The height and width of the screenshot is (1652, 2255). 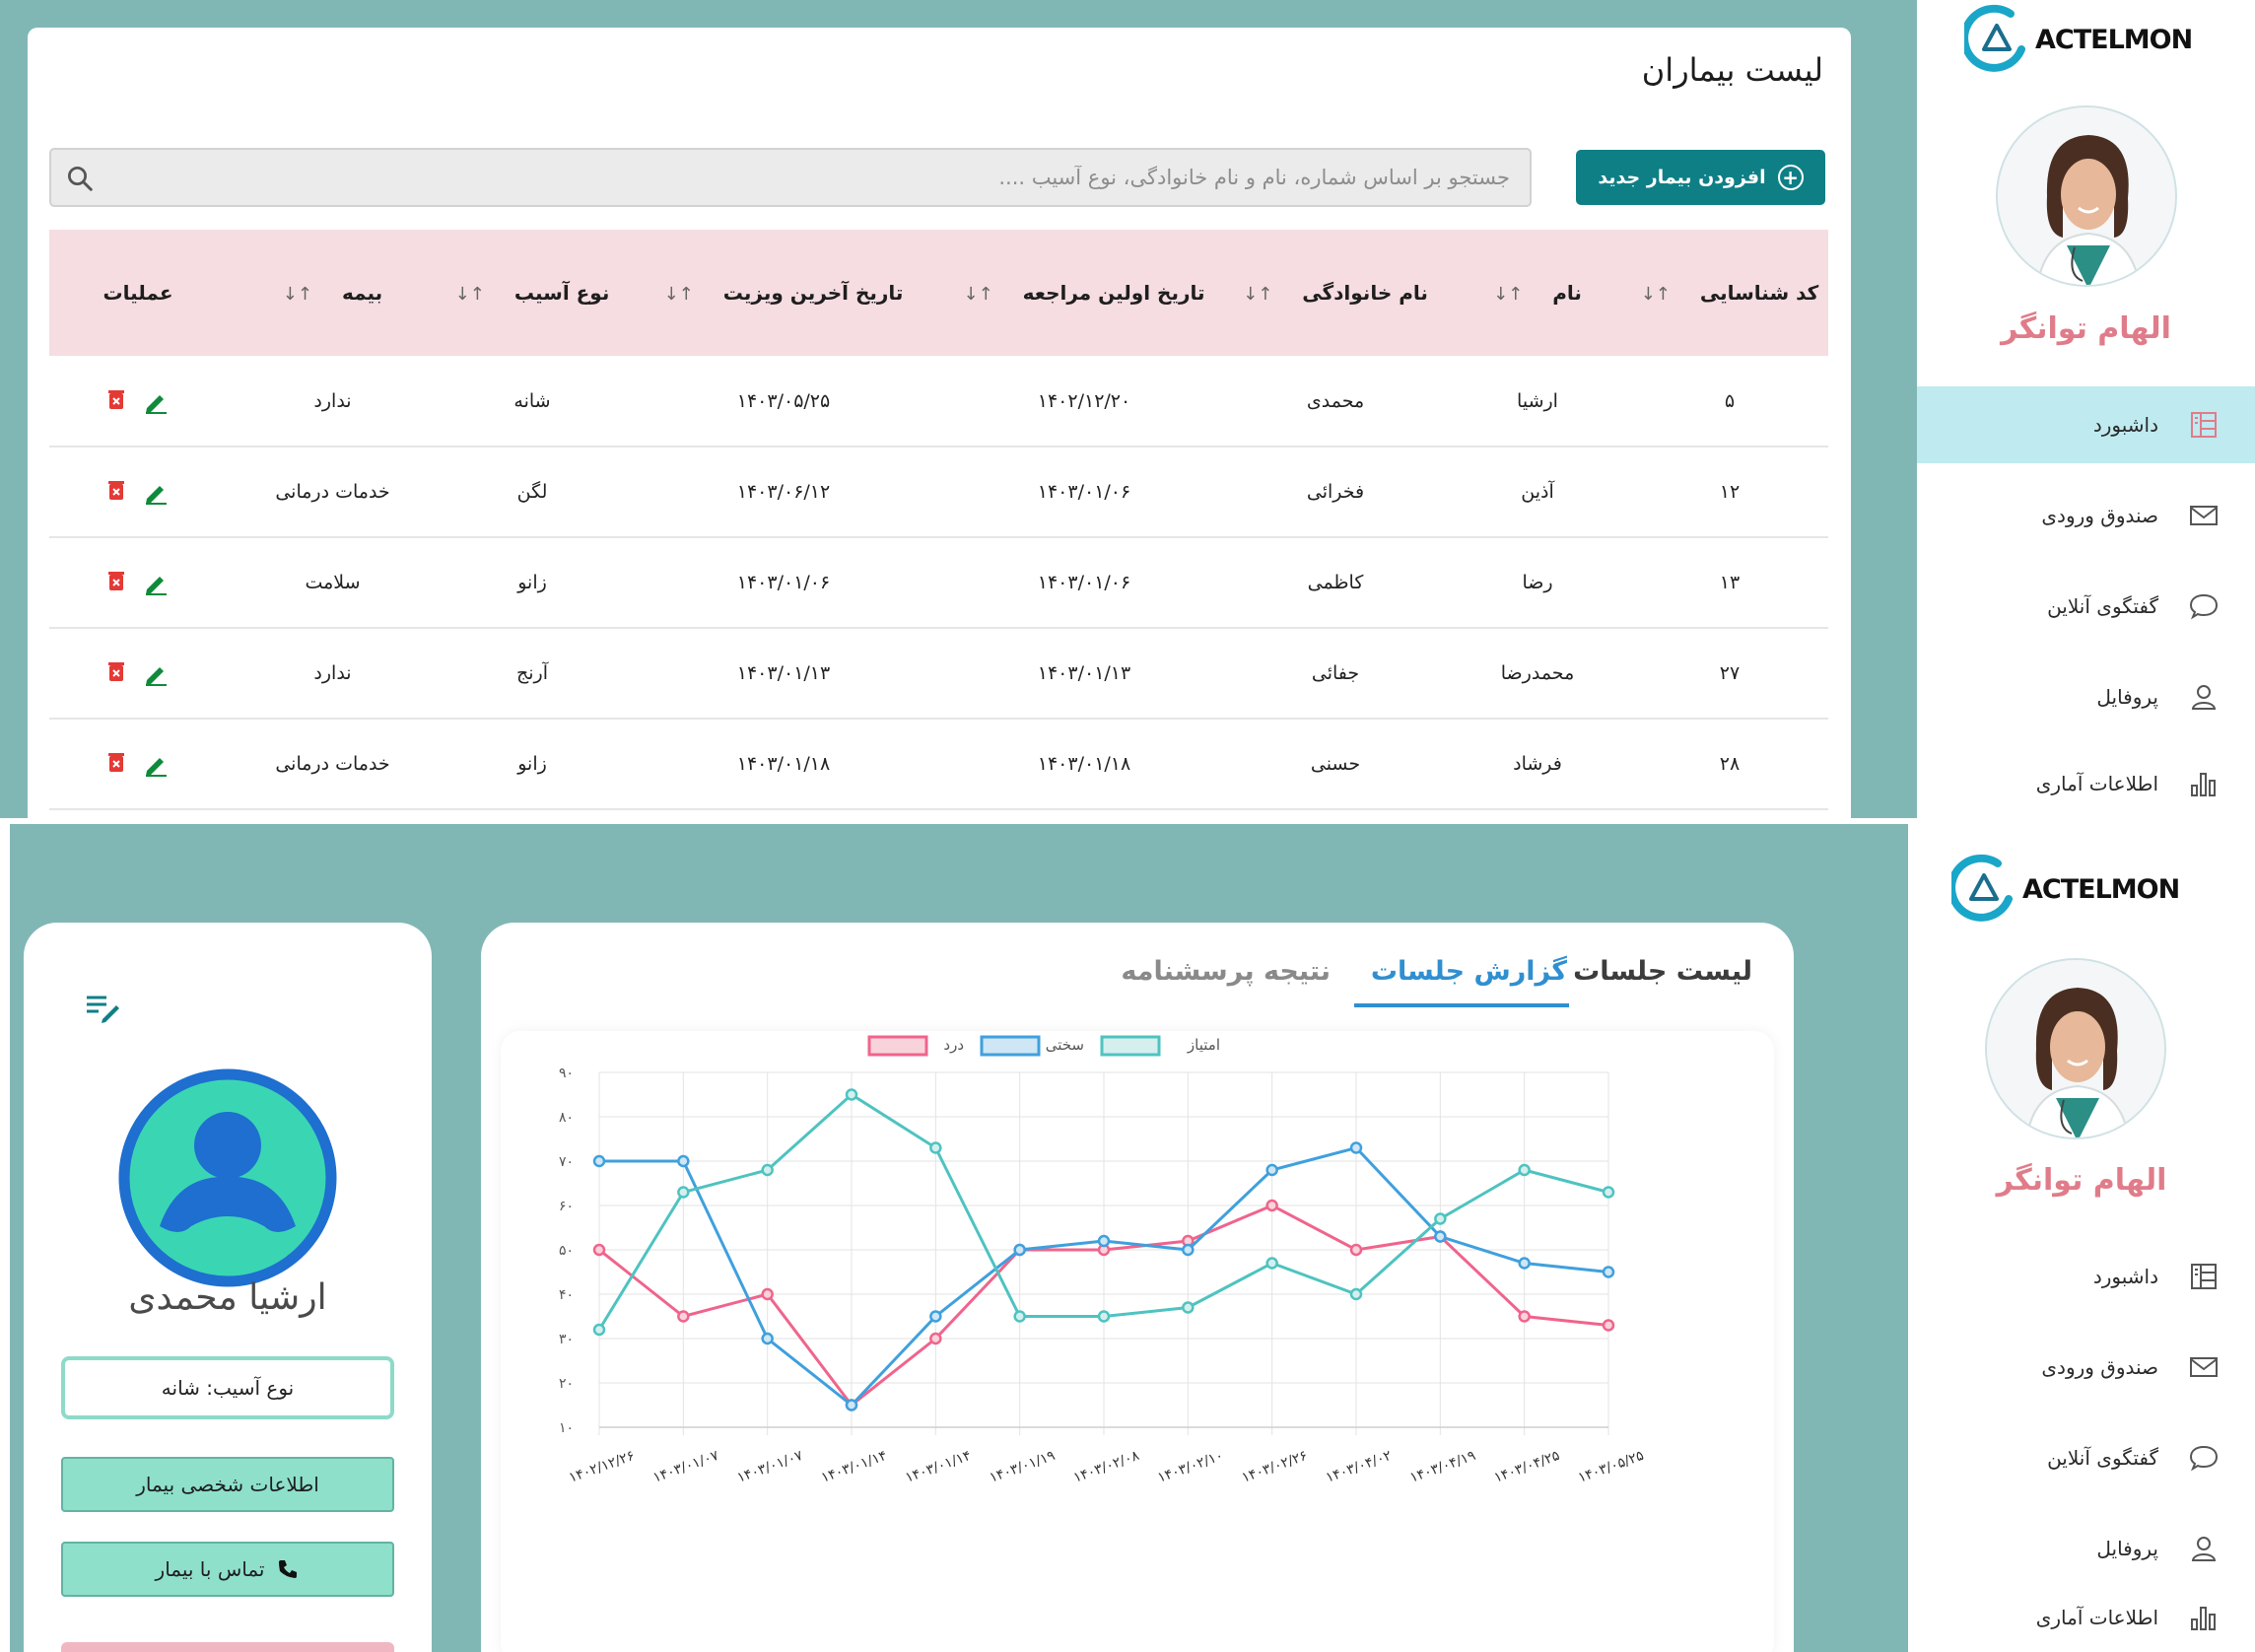 I want to click on contact-patient-button: تماس با بیمار, so click(x=228, y=1569).